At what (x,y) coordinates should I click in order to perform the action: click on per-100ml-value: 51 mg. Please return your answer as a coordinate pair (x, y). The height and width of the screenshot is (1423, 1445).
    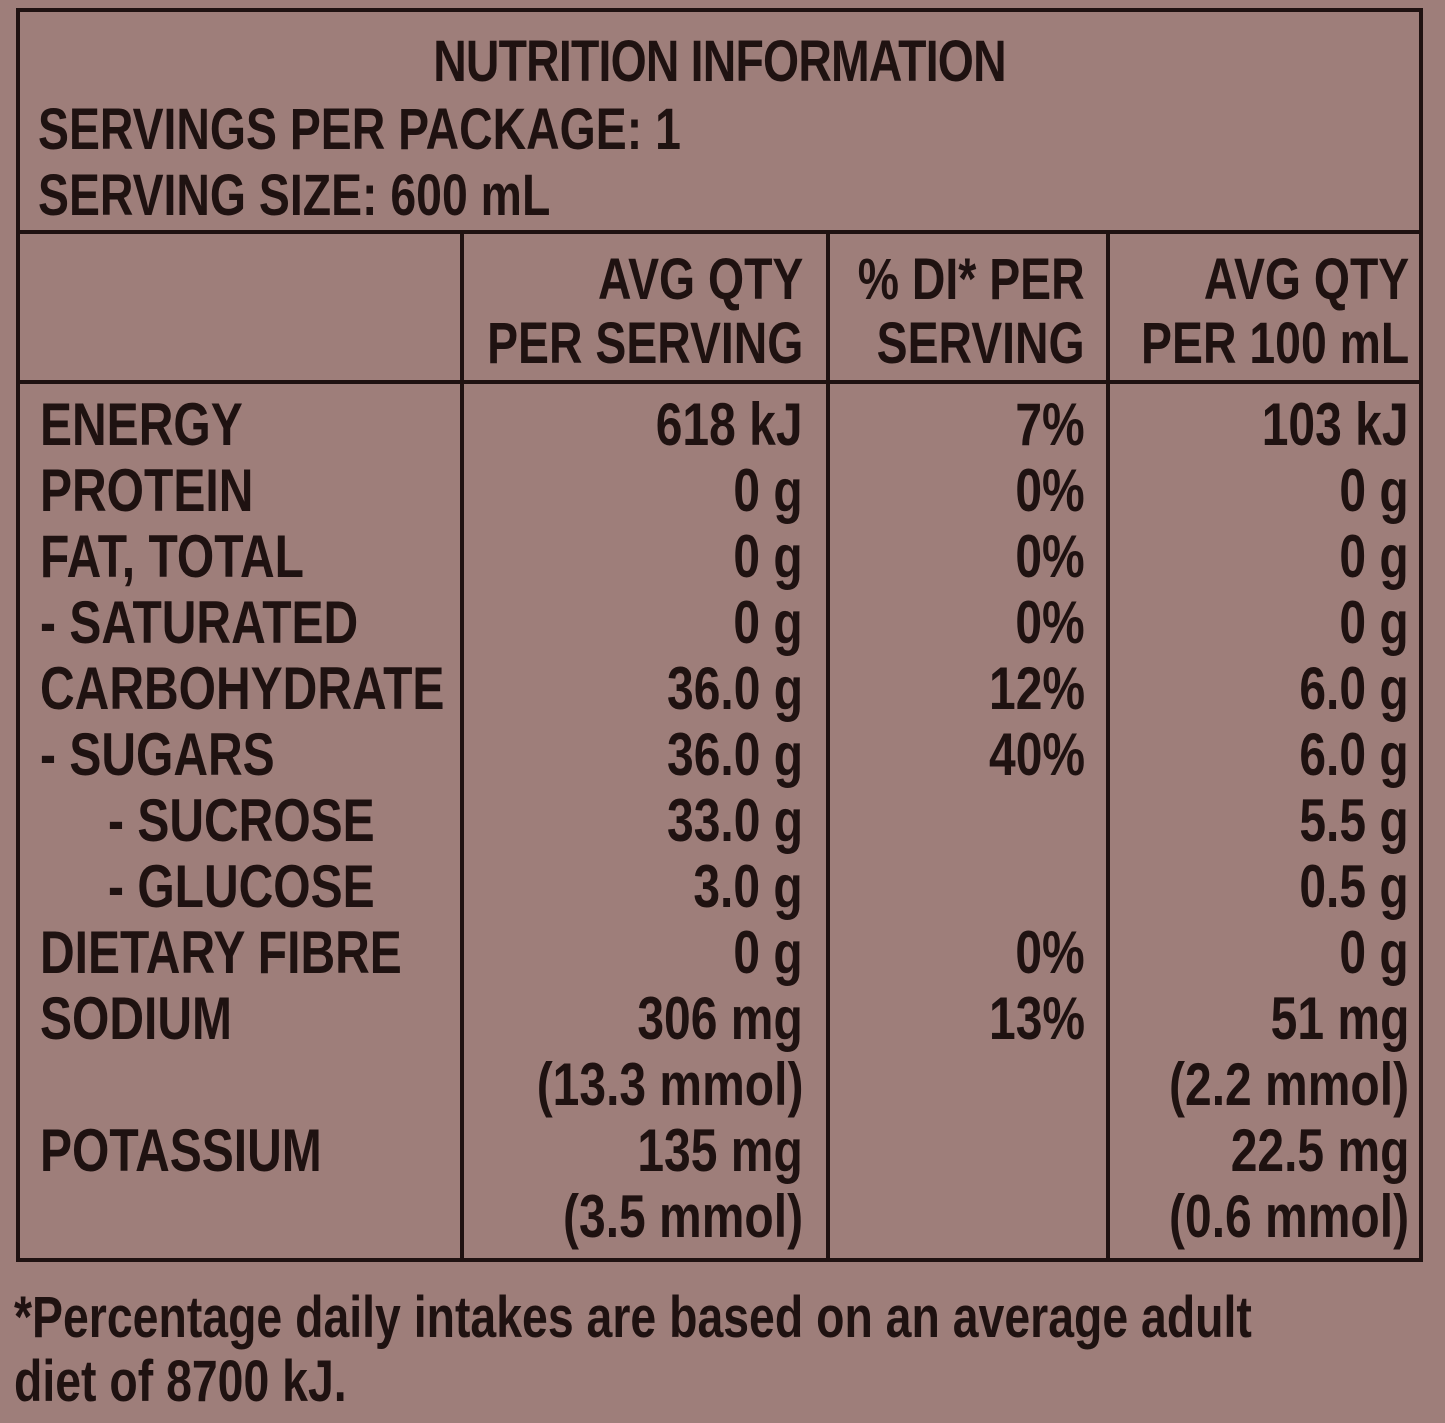
    Looking at the image, I should click on (1339, 1018).